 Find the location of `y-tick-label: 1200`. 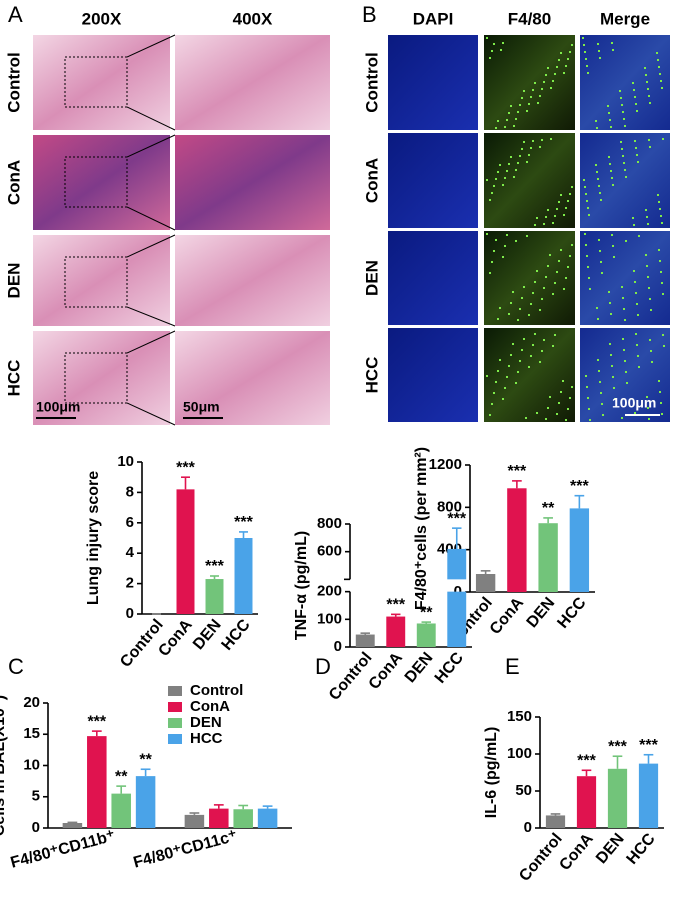

y-tick-label: 1200 is located at coordinates (445, 464).